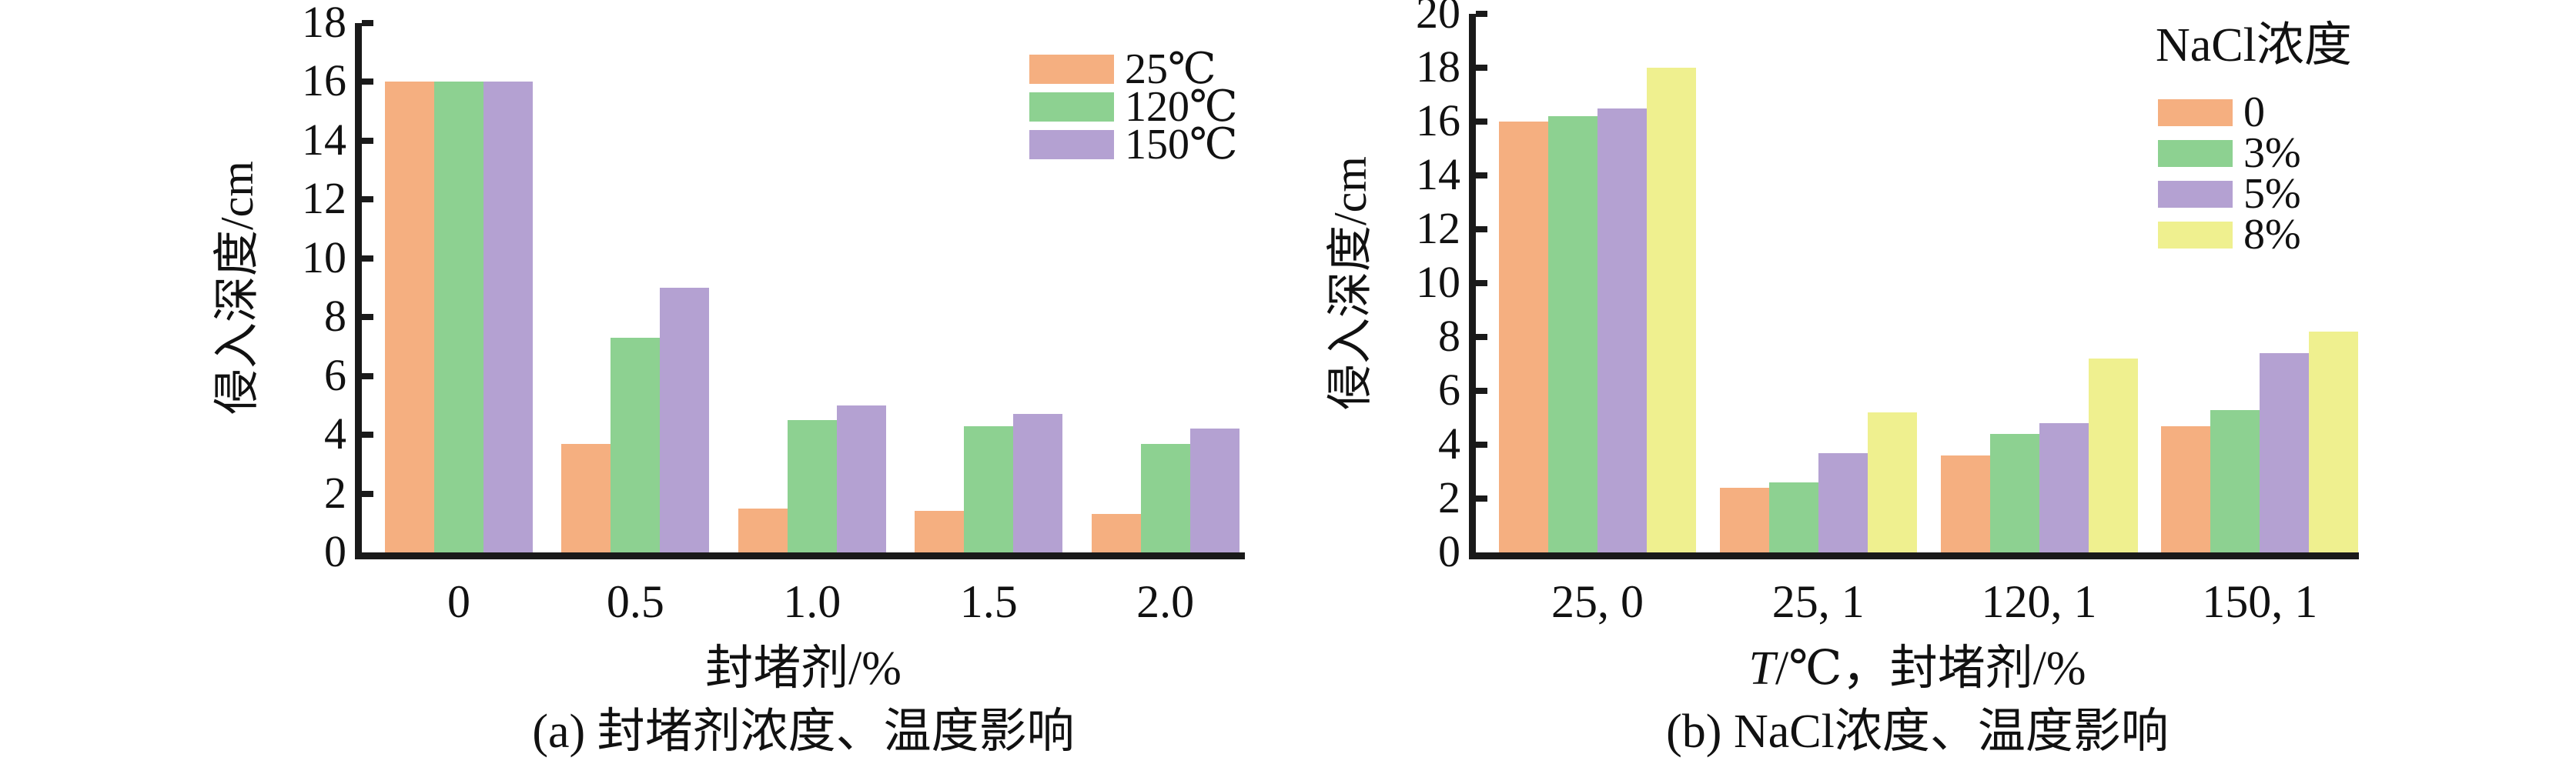 The image size is (2576, 764). What do you see at coordinates (1165, 497) in the screenshot?
I see `bar-s1-c4` at bounding box center [1165, 497].